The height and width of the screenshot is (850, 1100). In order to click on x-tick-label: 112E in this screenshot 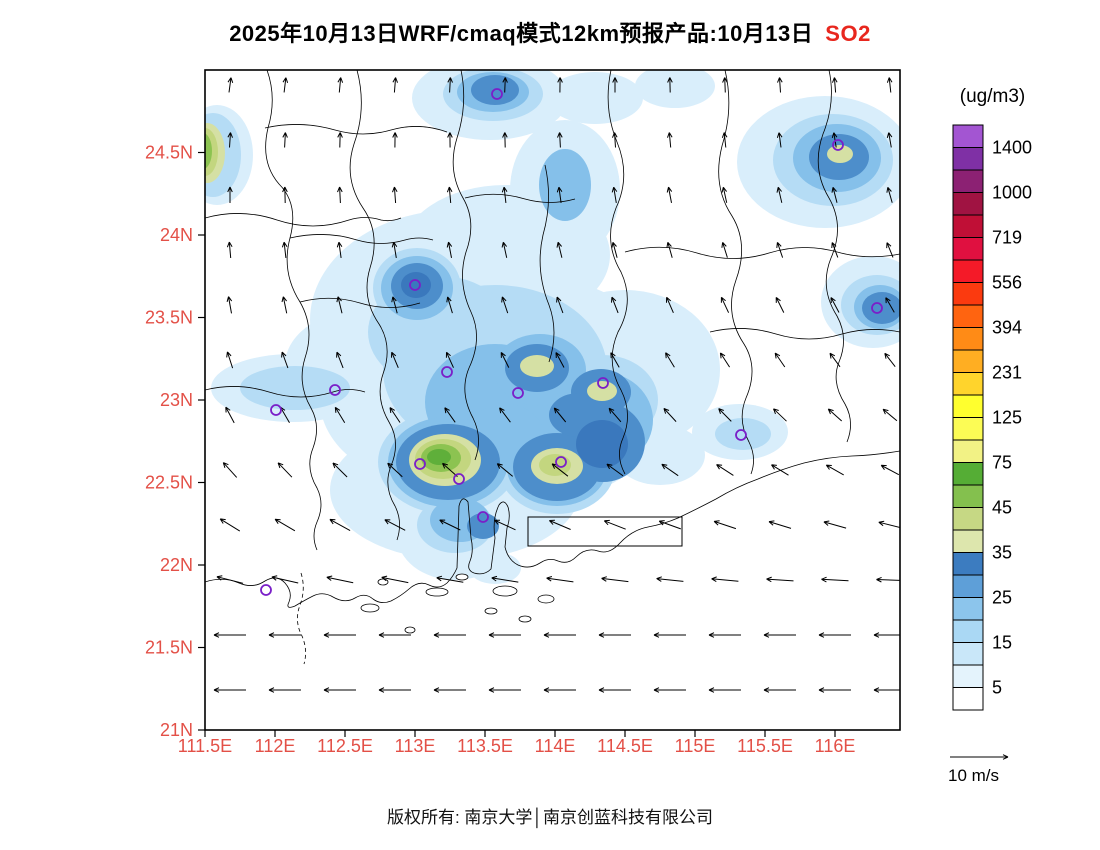, I will do `click(275, 746)`.